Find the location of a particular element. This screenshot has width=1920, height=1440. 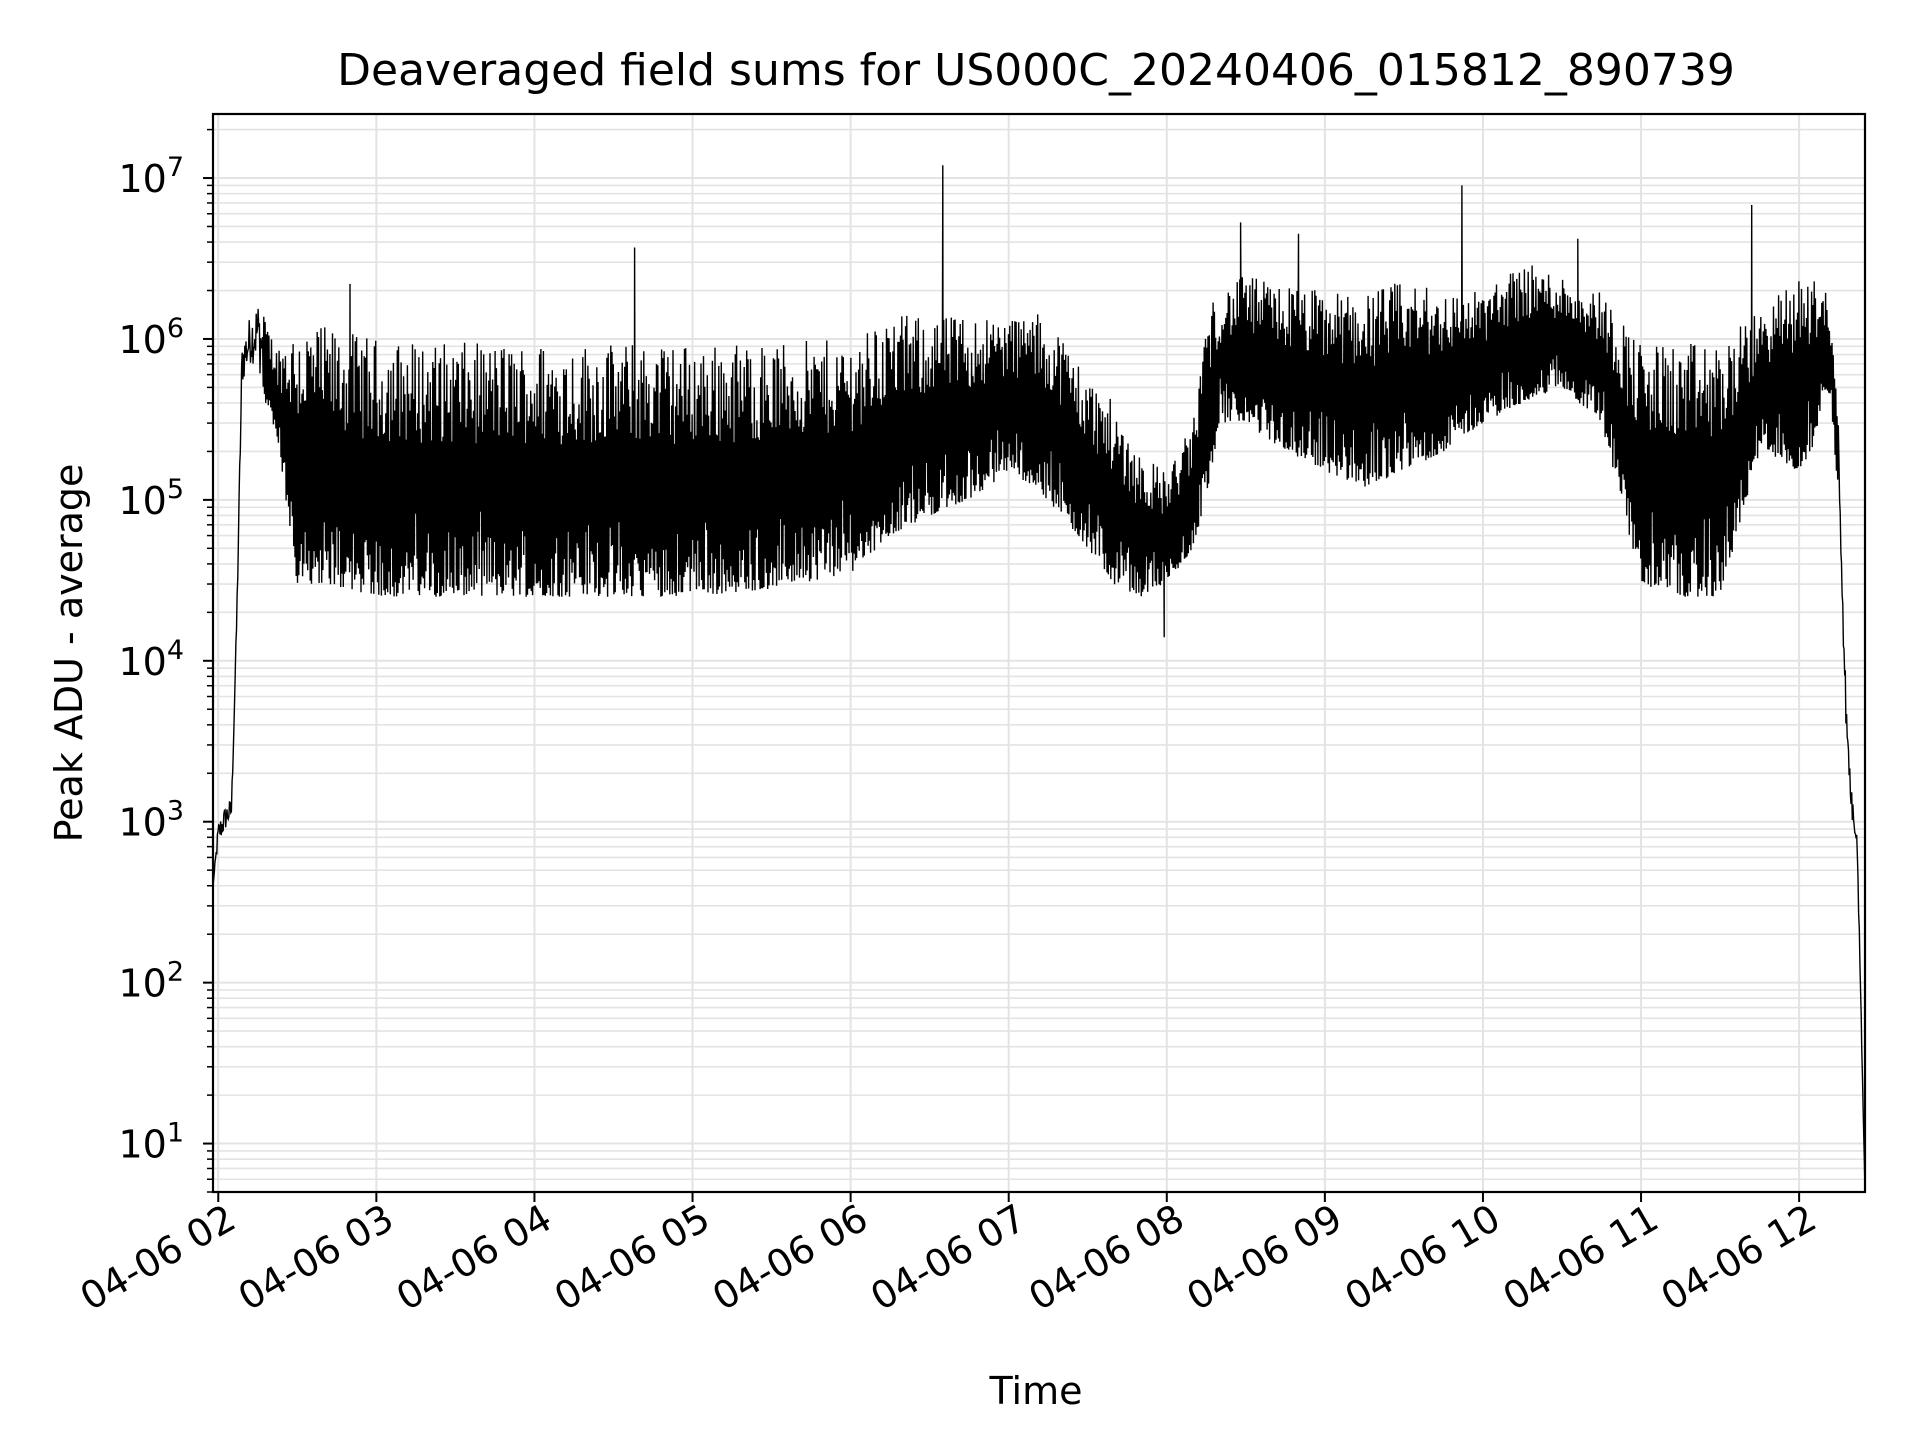

y-tick-label-exponent: 3 is located at coordinates (175, 811).